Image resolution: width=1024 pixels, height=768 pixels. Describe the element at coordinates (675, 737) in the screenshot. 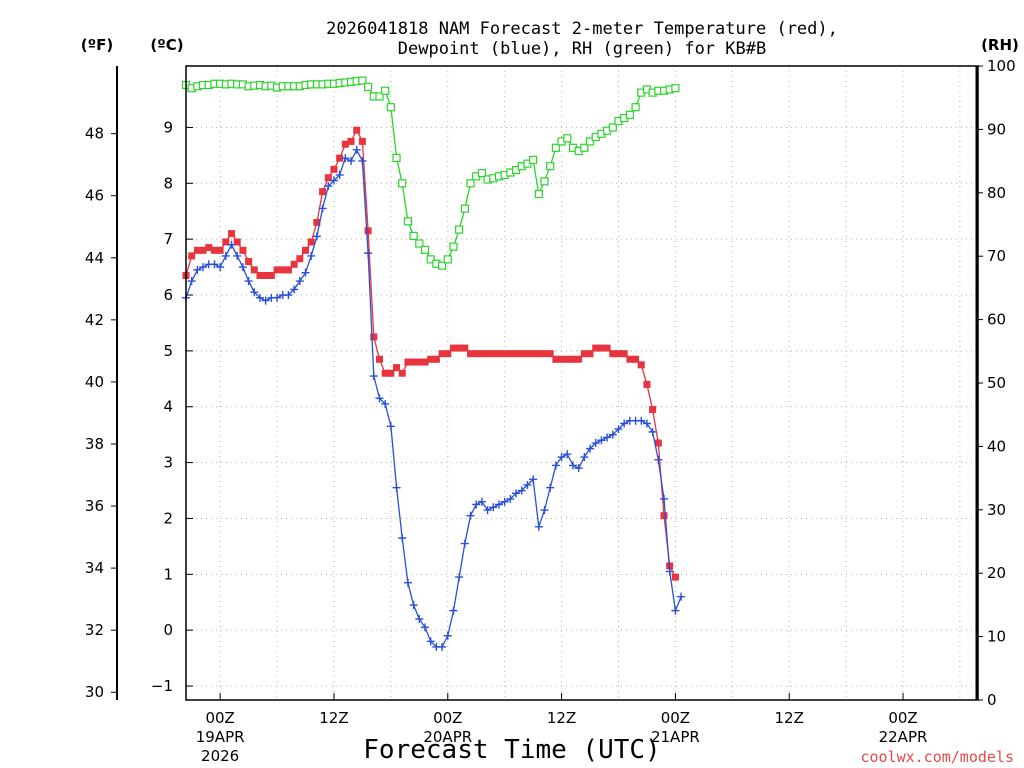

I see `time-tick-date: 21APR` at that location.